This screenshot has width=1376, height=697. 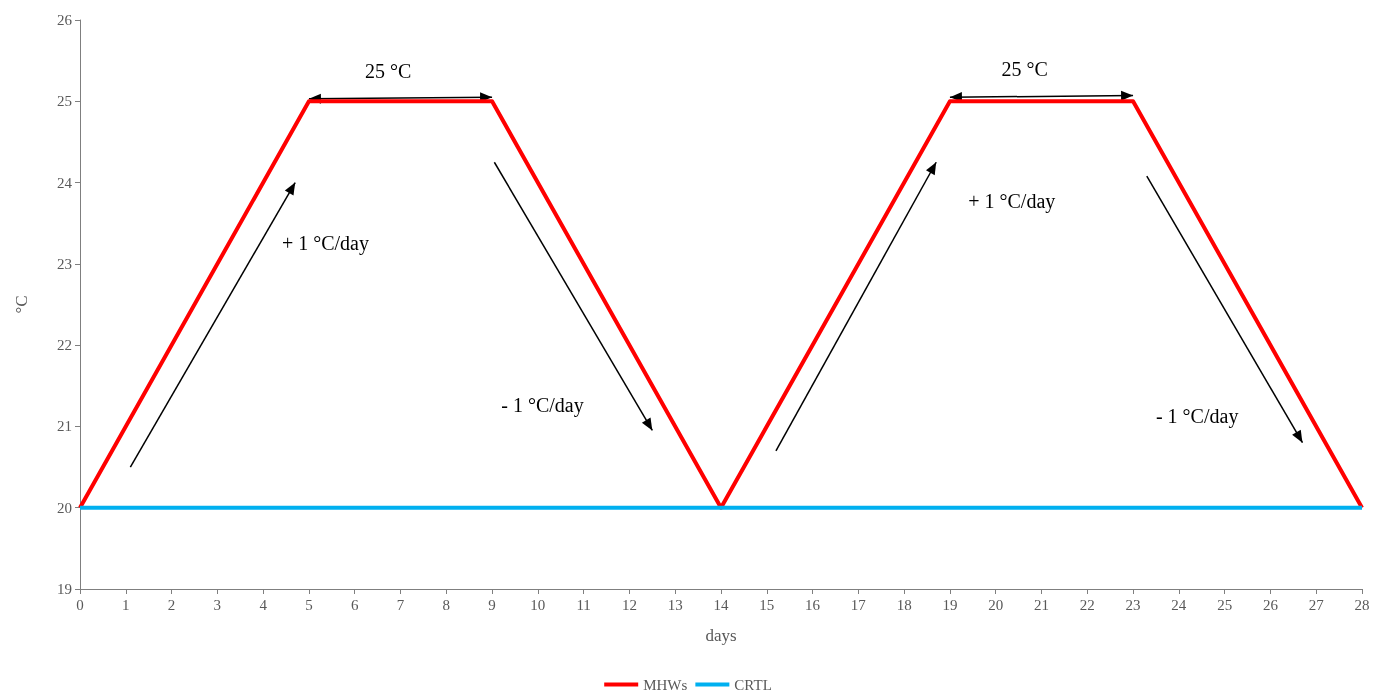 What do you see at coordinates (1041, 604) in the screenshot?
I see `x-tick-label: 21` at bounding box center [1041, 604].